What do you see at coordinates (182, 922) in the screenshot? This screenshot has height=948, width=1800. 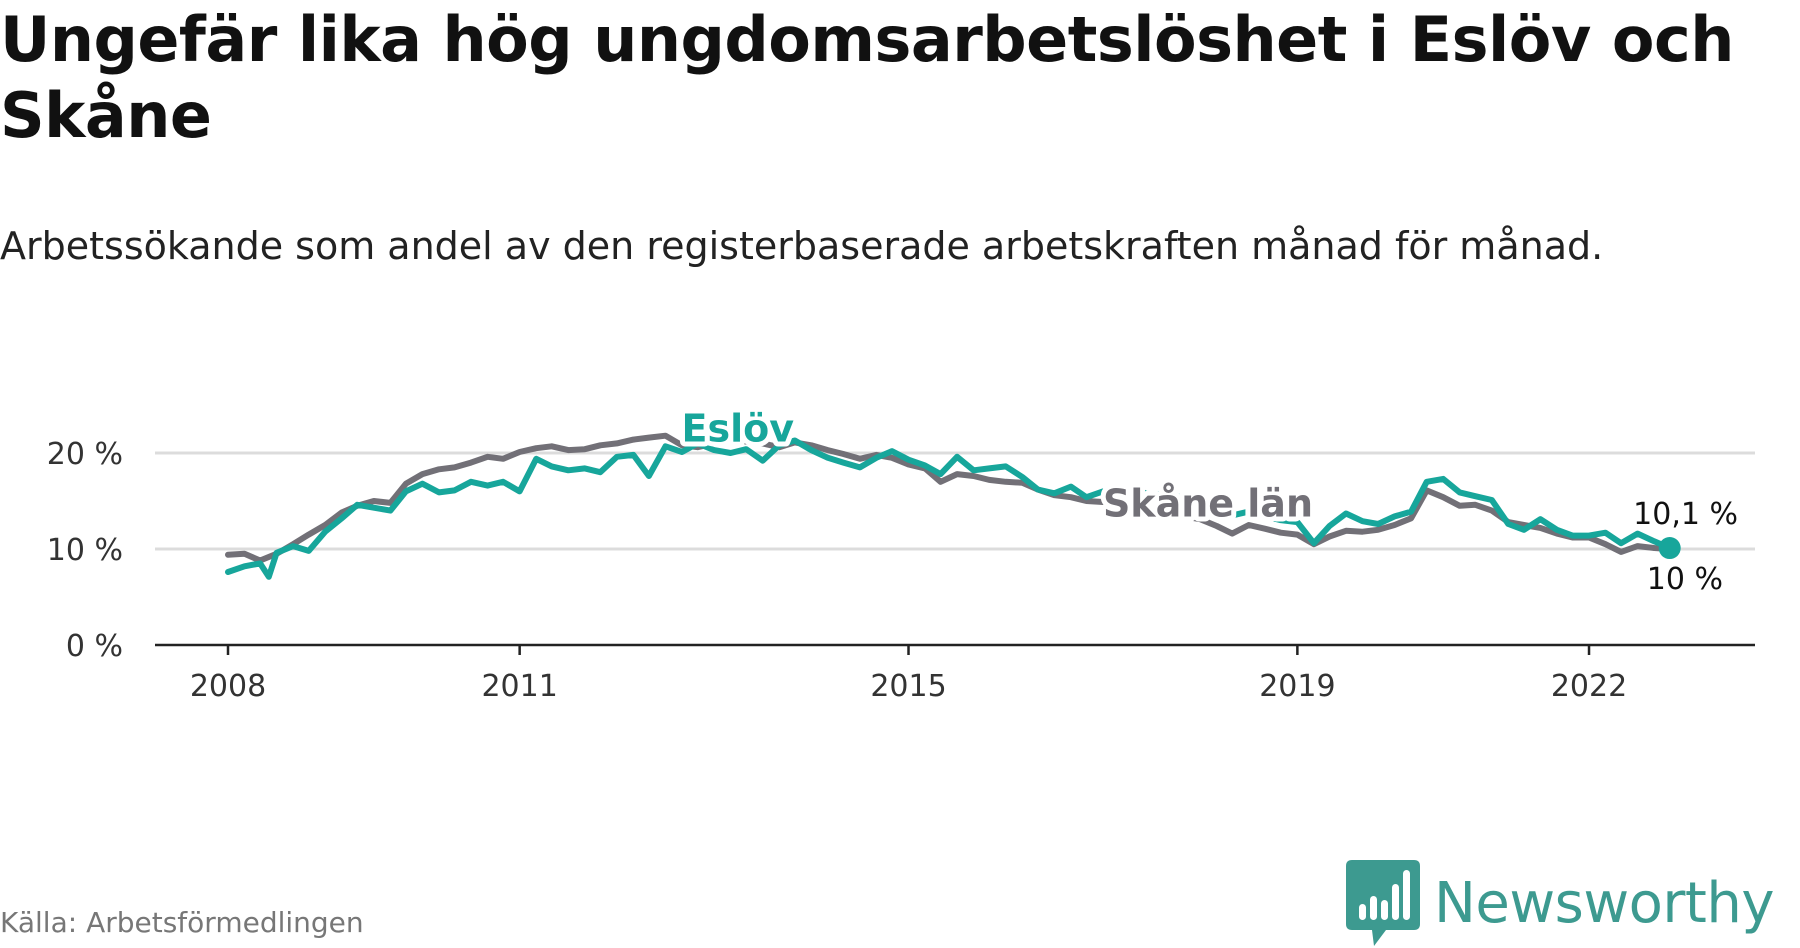 I see `source-note: Källa: Arbetsförmedlingen` at bounding box center [182, 922].